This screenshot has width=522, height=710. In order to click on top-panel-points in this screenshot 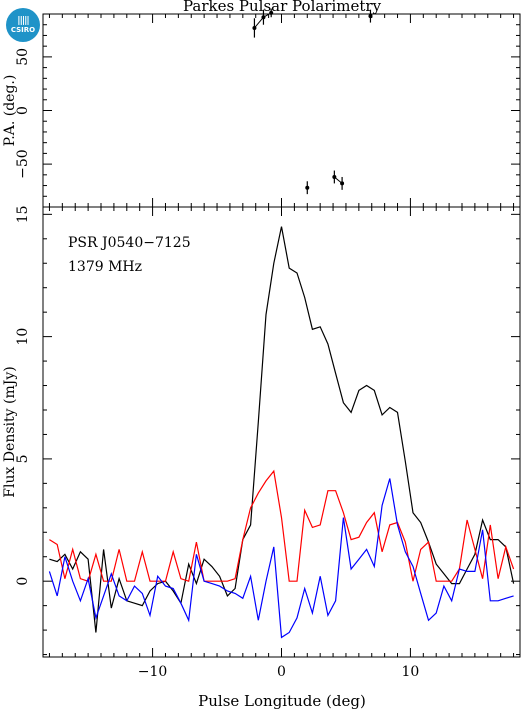, I will do `click(312, 101)`.